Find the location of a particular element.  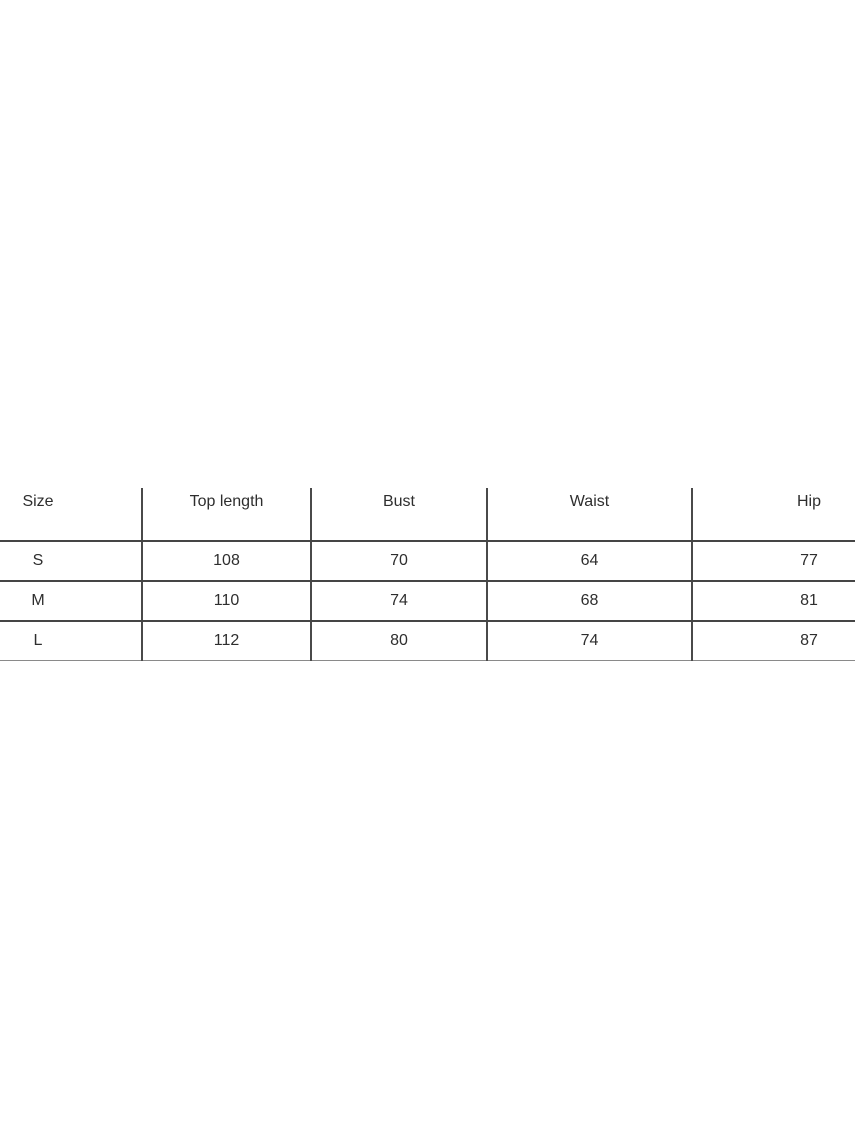

cell-size-s: S is located at coordinates (71, 561).